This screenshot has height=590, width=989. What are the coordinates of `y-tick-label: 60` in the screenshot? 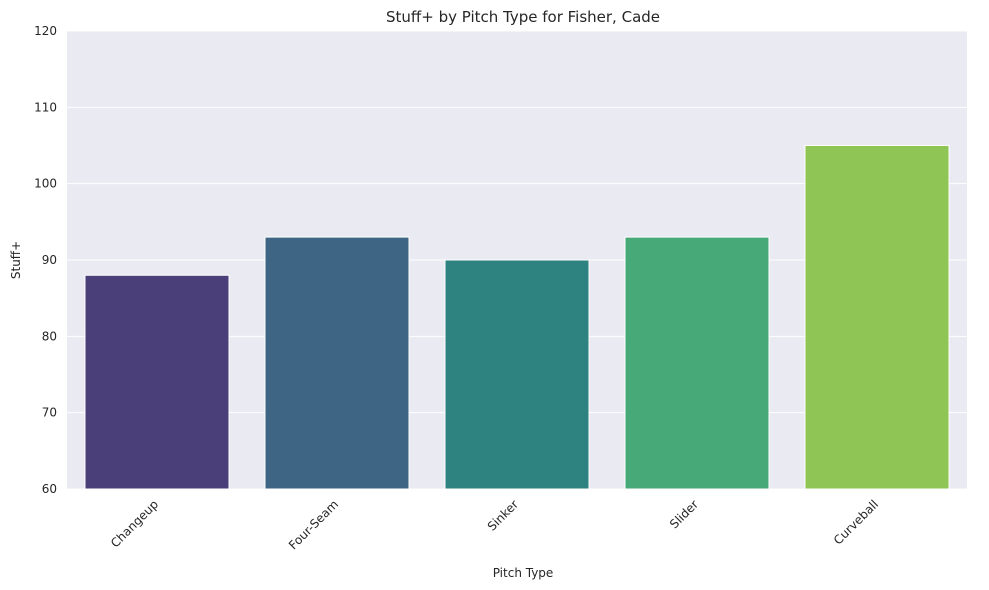 It's located at (49, 489).